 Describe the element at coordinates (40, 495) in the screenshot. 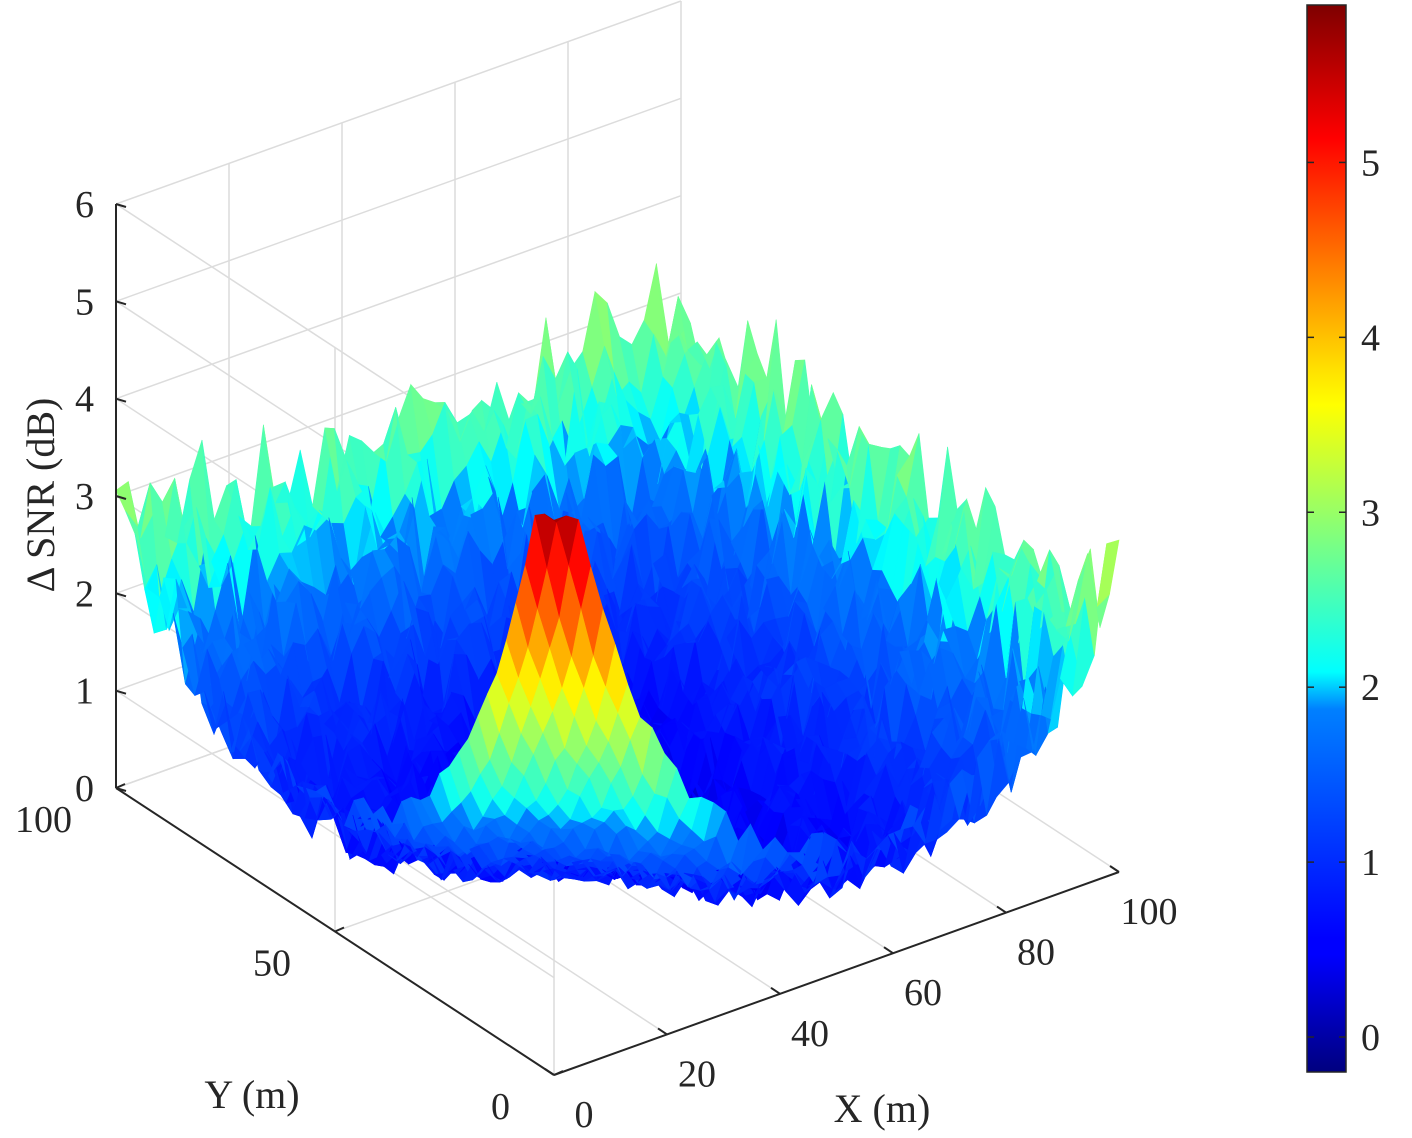

I see `z-axis-title: Δ SNR (dB)` at that location.